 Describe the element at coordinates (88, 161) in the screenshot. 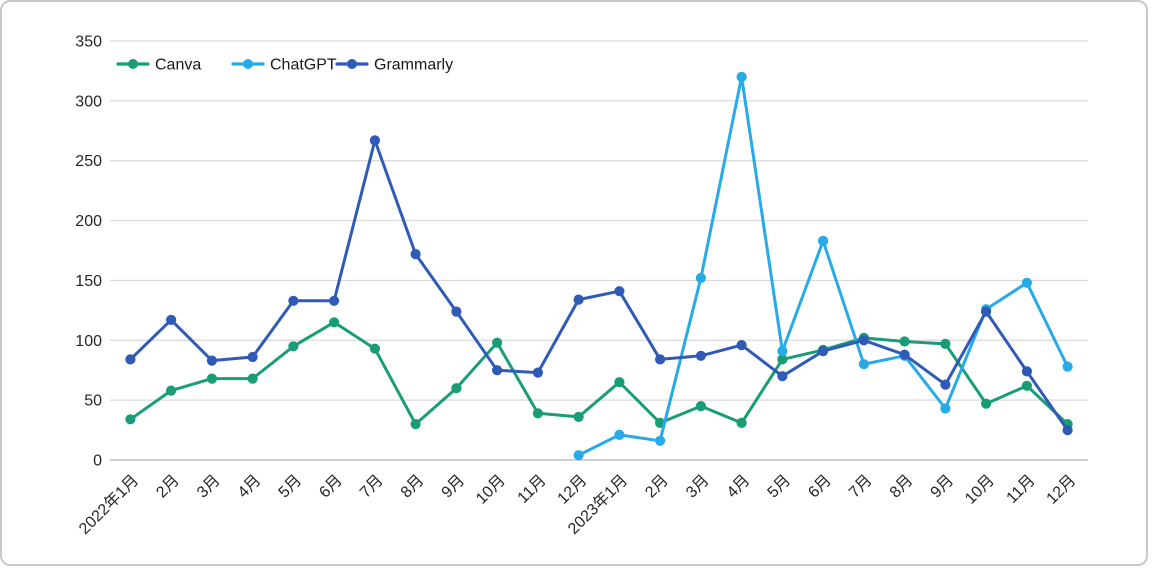

I see `y-tick-label: 250` at that location.